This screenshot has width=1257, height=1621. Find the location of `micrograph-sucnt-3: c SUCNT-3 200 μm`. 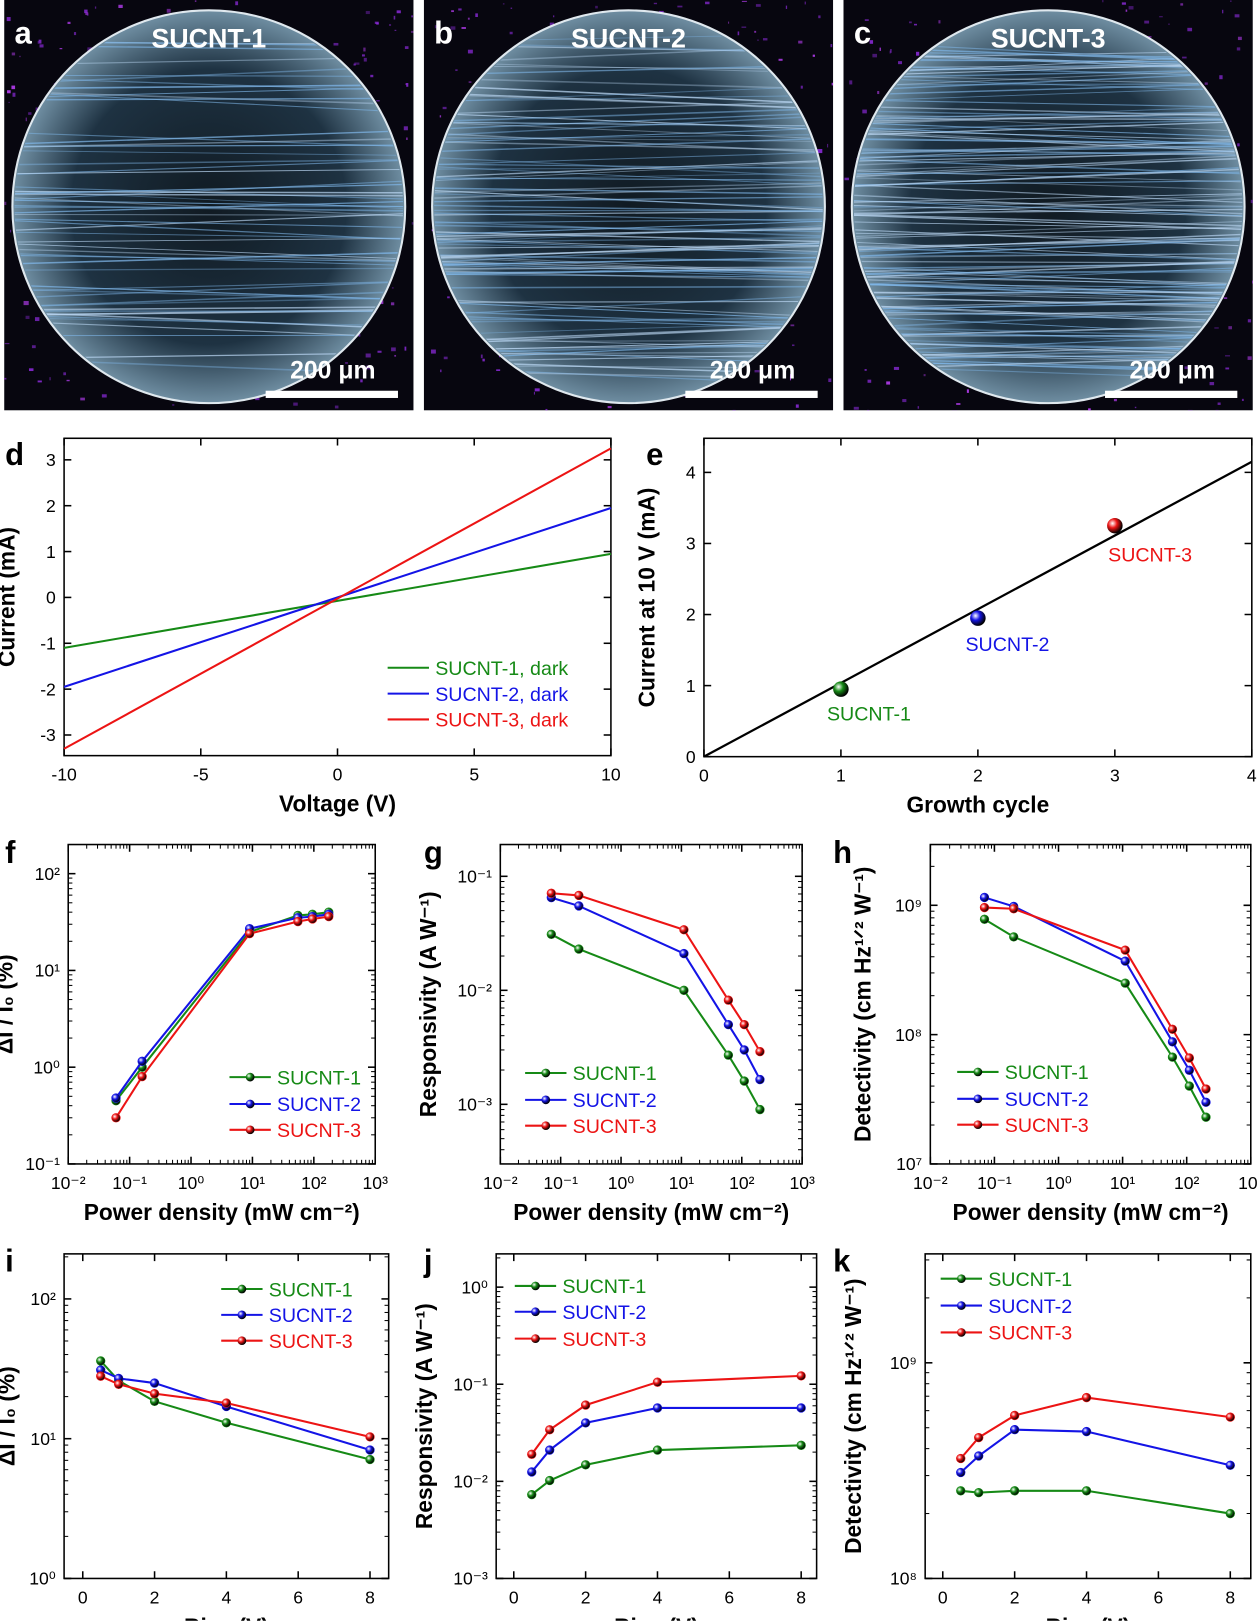

micrograph-sucnt-3: c SUCNT-3 200 μm is located at coordinates (1048, 205).